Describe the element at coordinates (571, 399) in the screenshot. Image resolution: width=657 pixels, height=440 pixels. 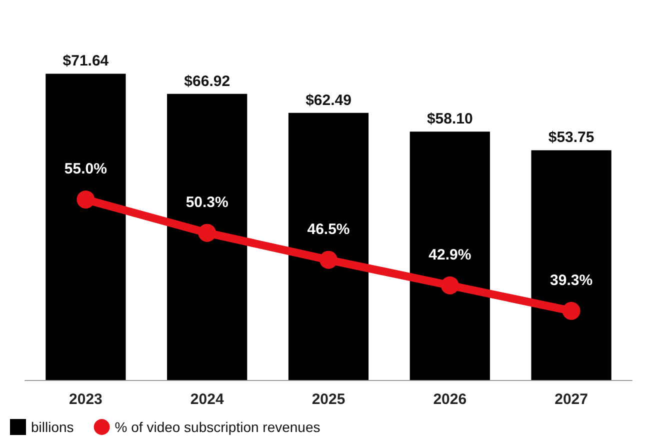
I see `x-tick-label: 2027` at that location.